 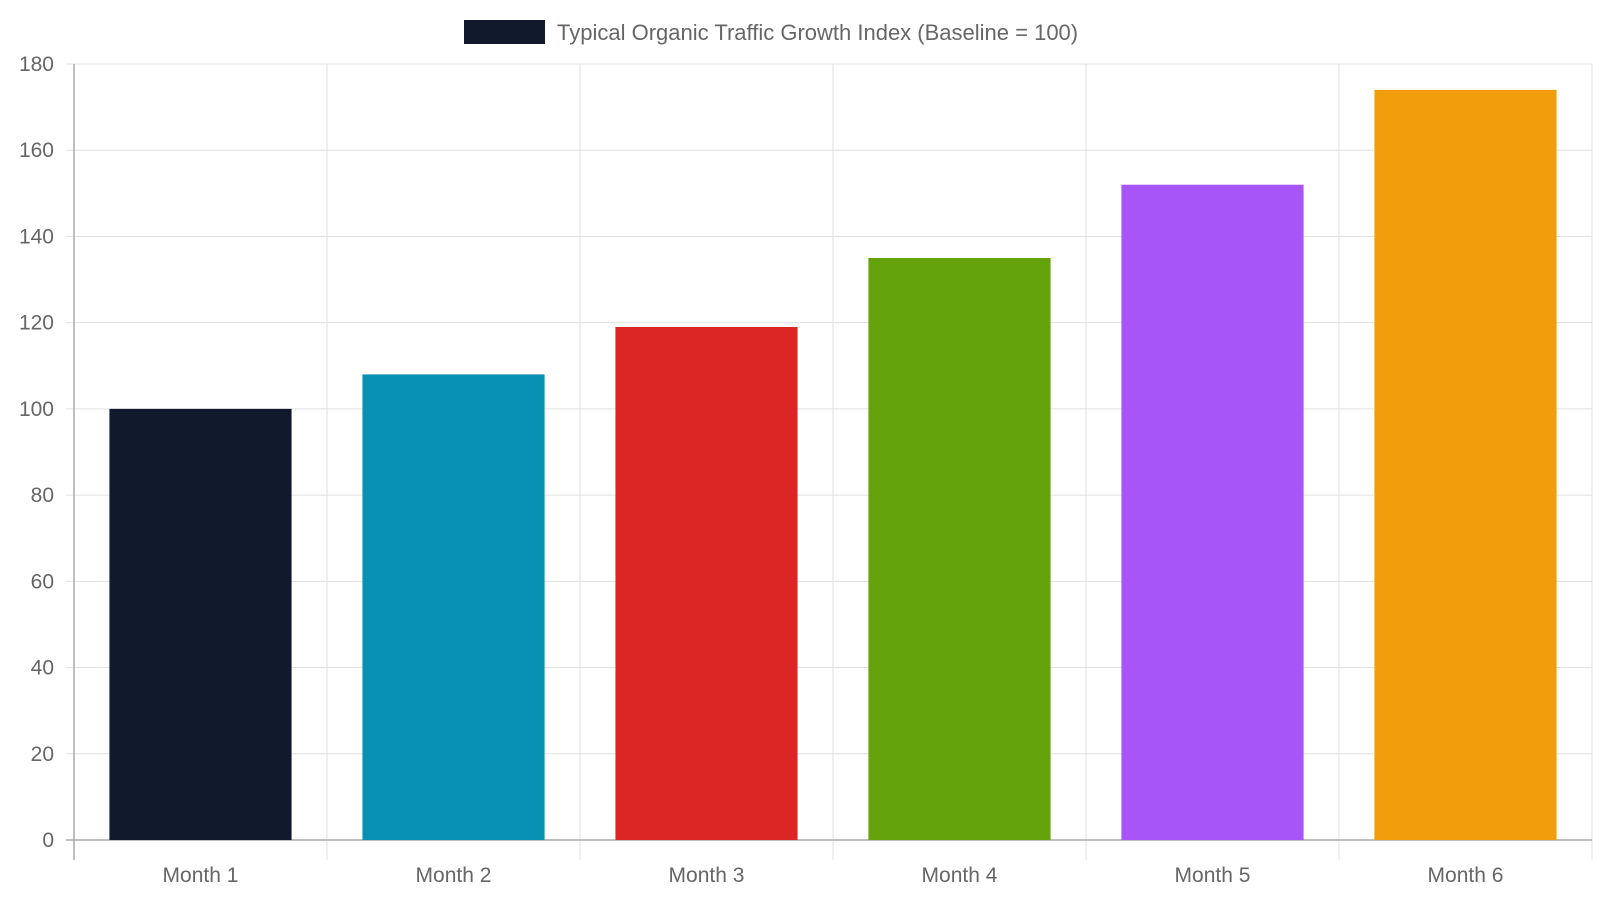 I want to click on y-tick-label: 100, so click(x=36, y=409).